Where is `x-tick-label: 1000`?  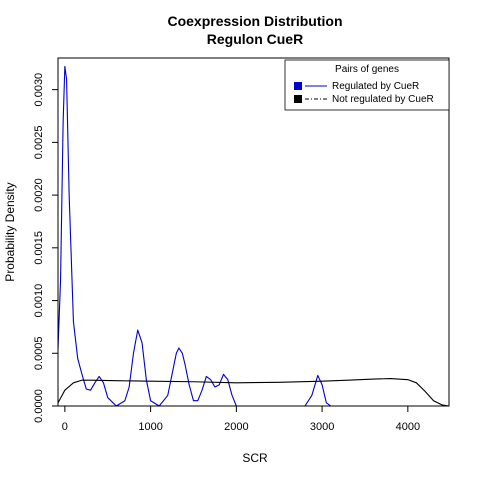 x-tick-label: 1000 is located at coordinates (150, 427).